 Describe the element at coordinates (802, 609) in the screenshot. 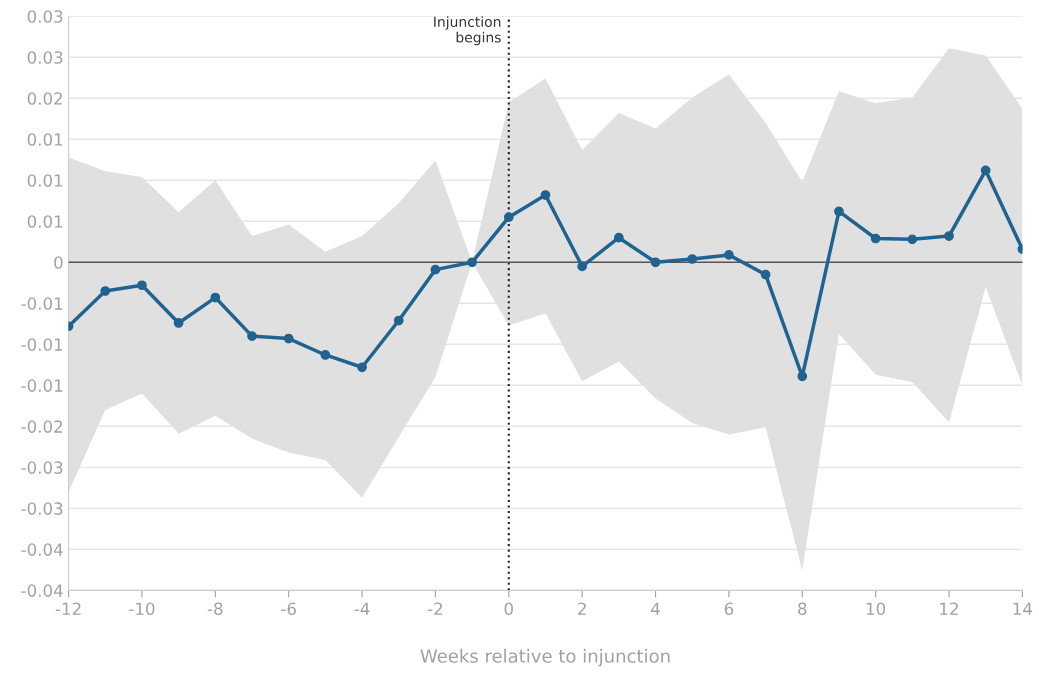

I see `x-tick-label: 8` at that location.